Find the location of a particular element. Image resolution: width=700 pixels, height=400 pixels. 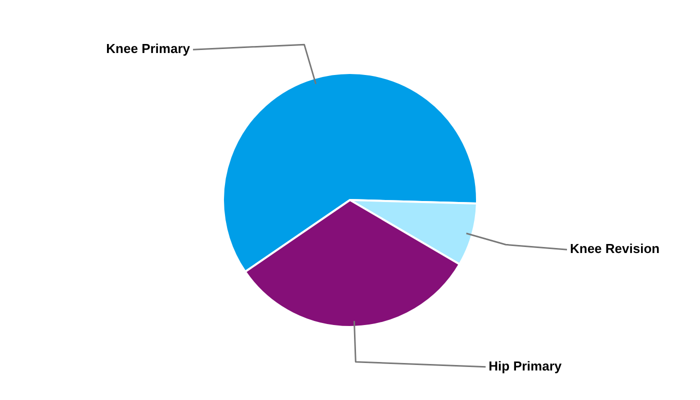

slice-label: Hip Primary is located at coordinates (525, 366).